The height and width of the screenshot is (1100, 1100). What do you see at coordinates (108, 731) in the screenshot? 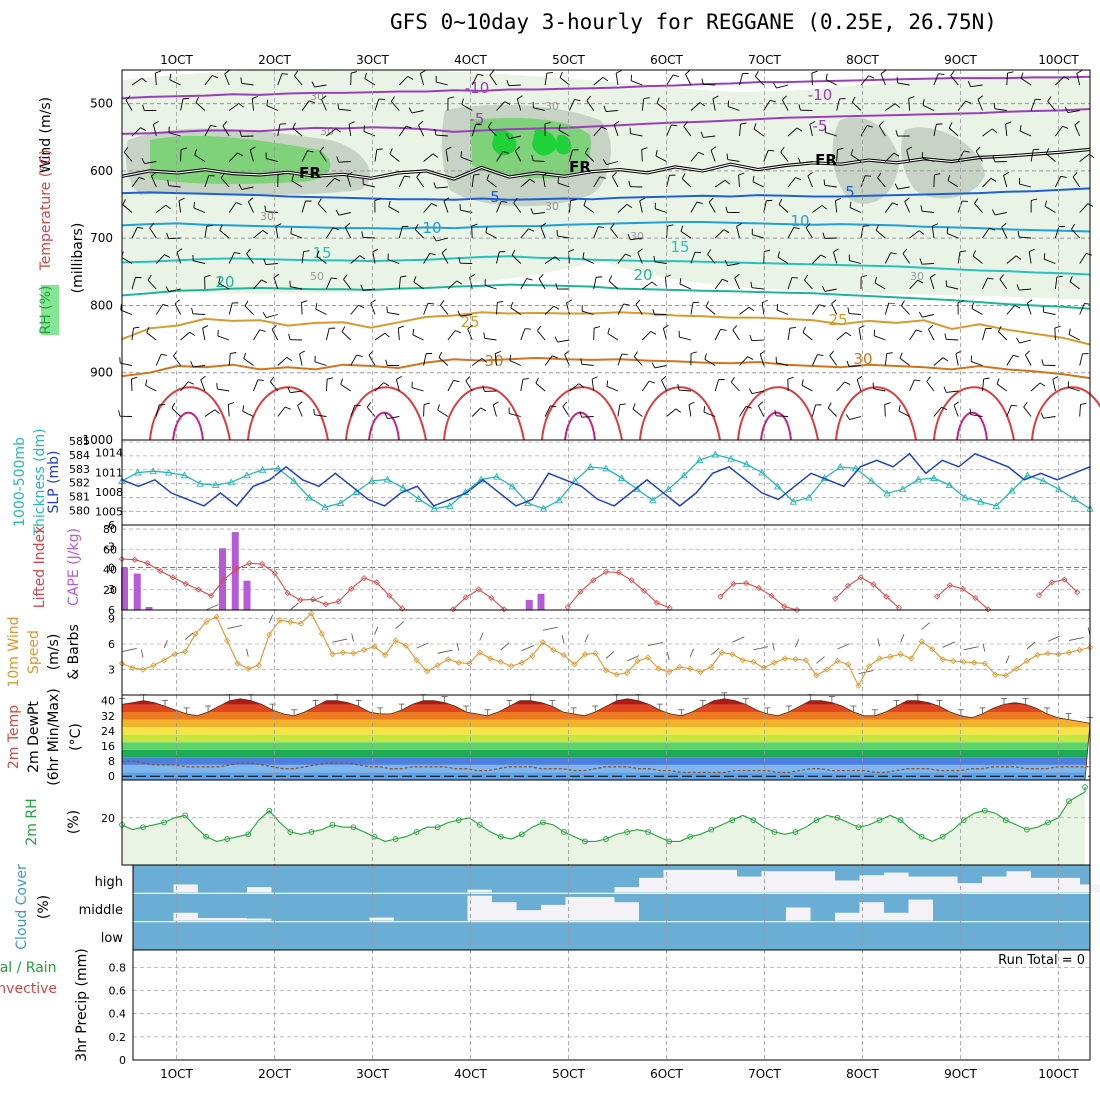
I see `temp-tick-label: 24` at bounding box center [108, 731].